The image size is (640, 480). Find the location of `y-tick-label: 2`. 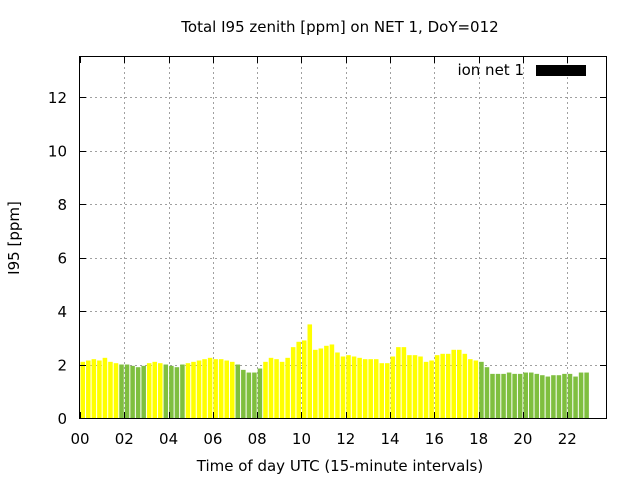

y-tick-label: 2 is located at coordinates (62, 366).